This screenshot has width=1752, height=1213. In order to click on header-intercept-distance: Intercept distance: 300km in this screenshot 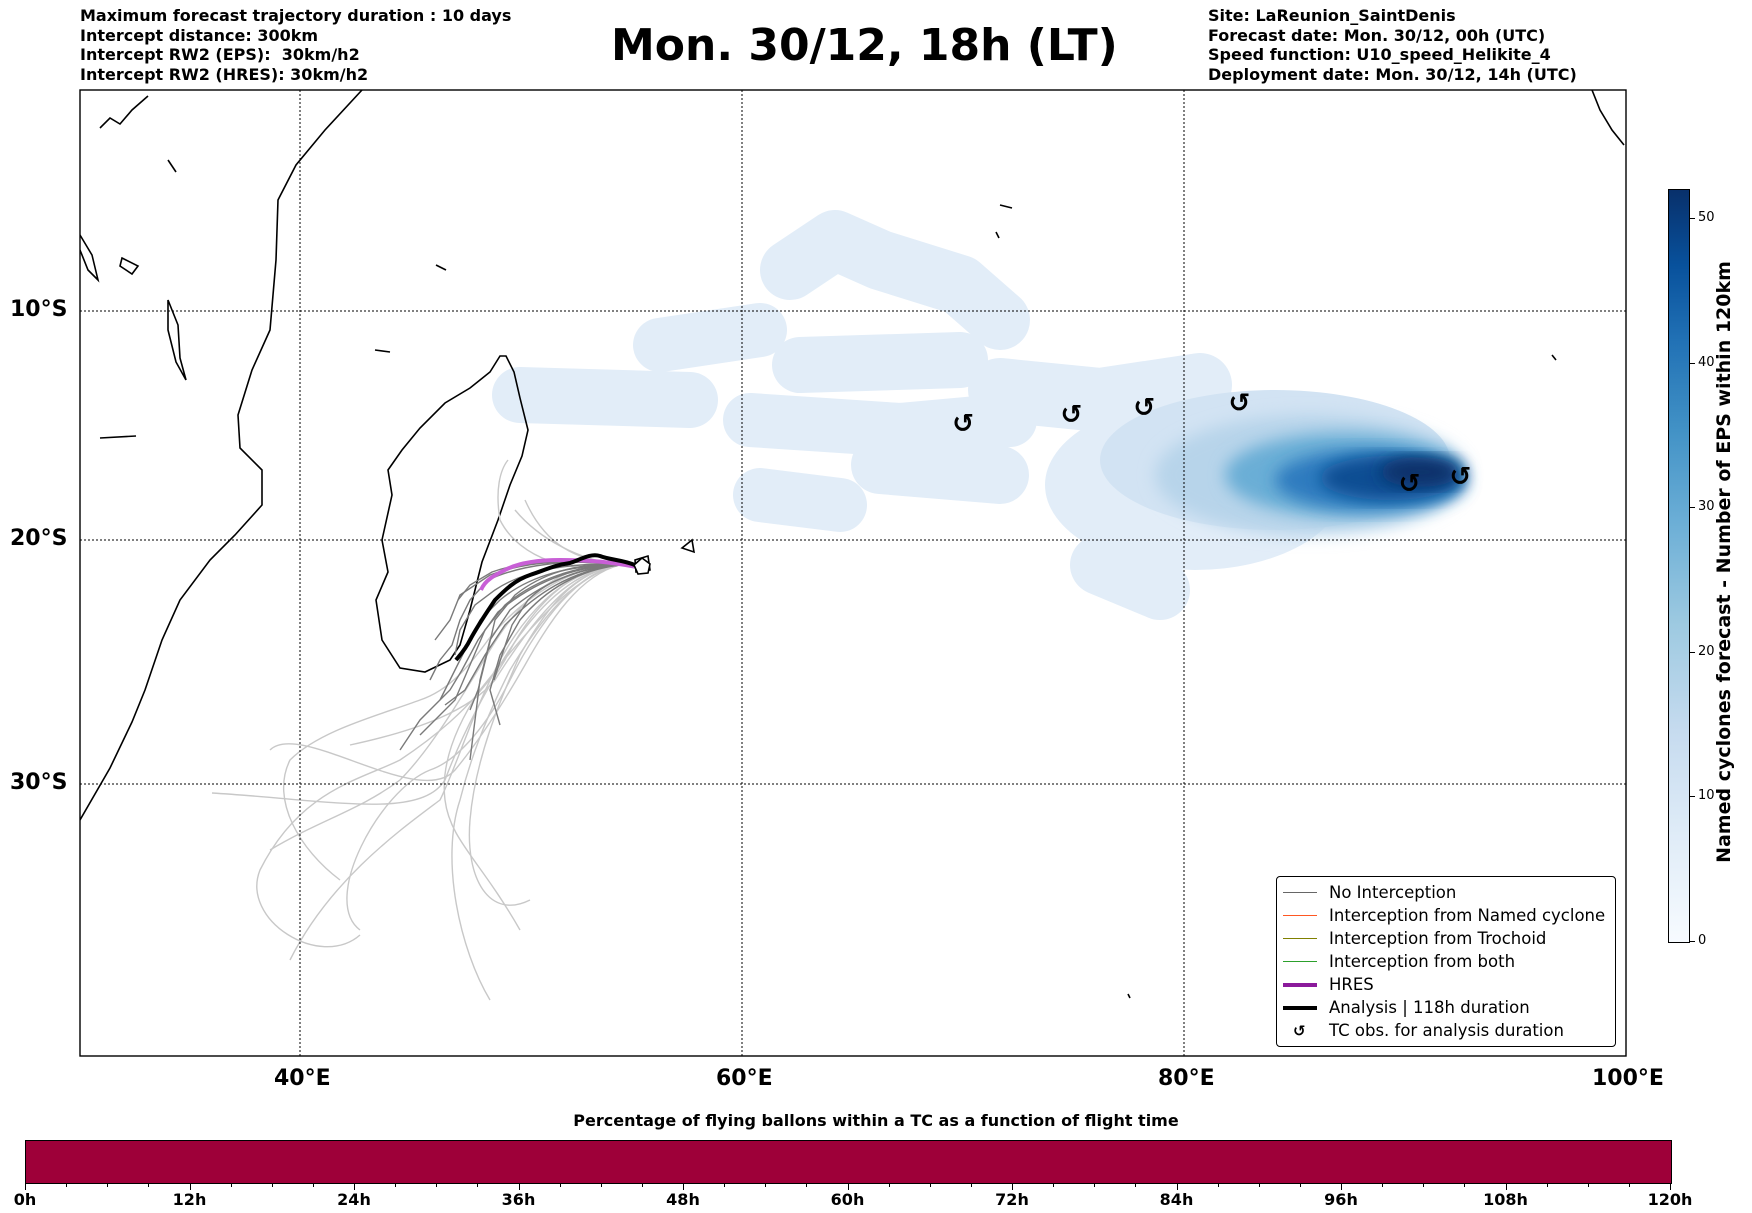, I will do `click(199, 35)`.